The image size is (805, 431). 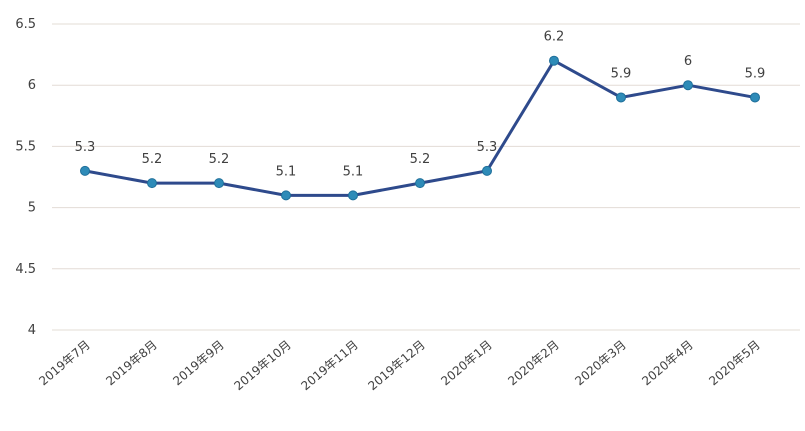 I want to click on x-tick-label: 2020年1月, so click(x=466, y=363).